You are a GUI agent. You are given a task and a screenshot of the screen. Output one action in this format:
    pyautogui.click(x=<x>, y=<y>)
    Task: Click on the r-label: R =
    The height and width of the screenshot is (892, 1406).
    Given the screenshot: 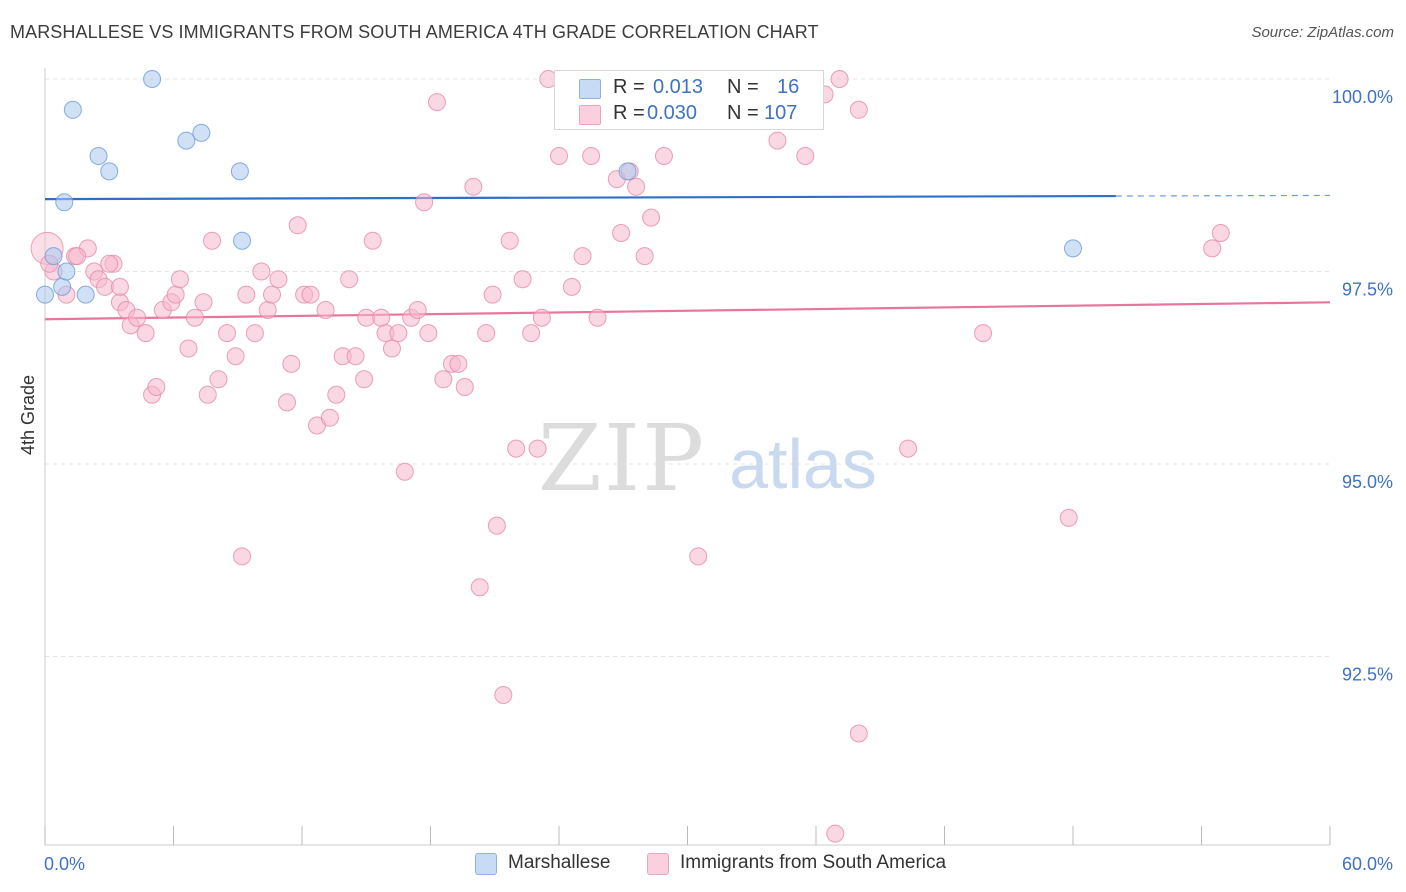 What is the action you would take?
    pyautogui.click(x=629, y=87)
    